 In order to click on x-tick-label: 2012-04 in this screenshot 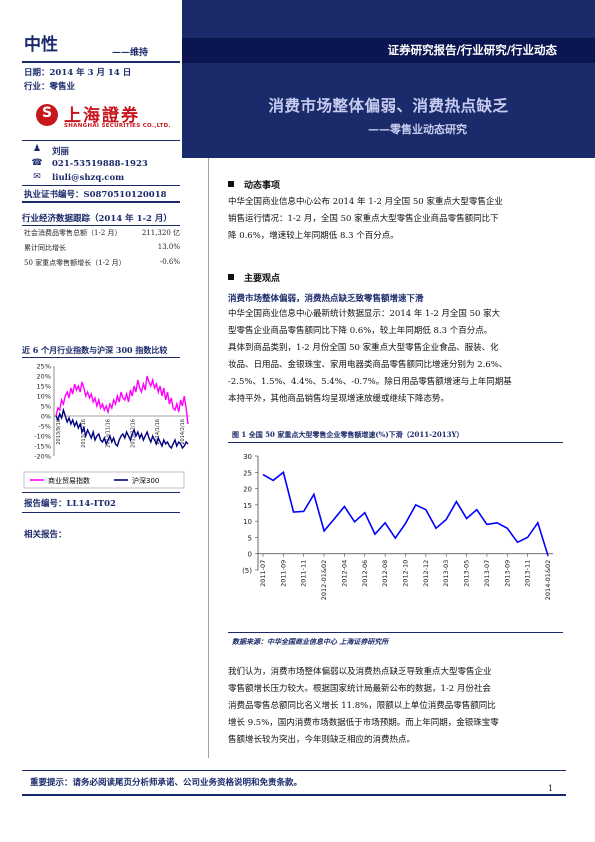, I will do `click(344, 573)`.